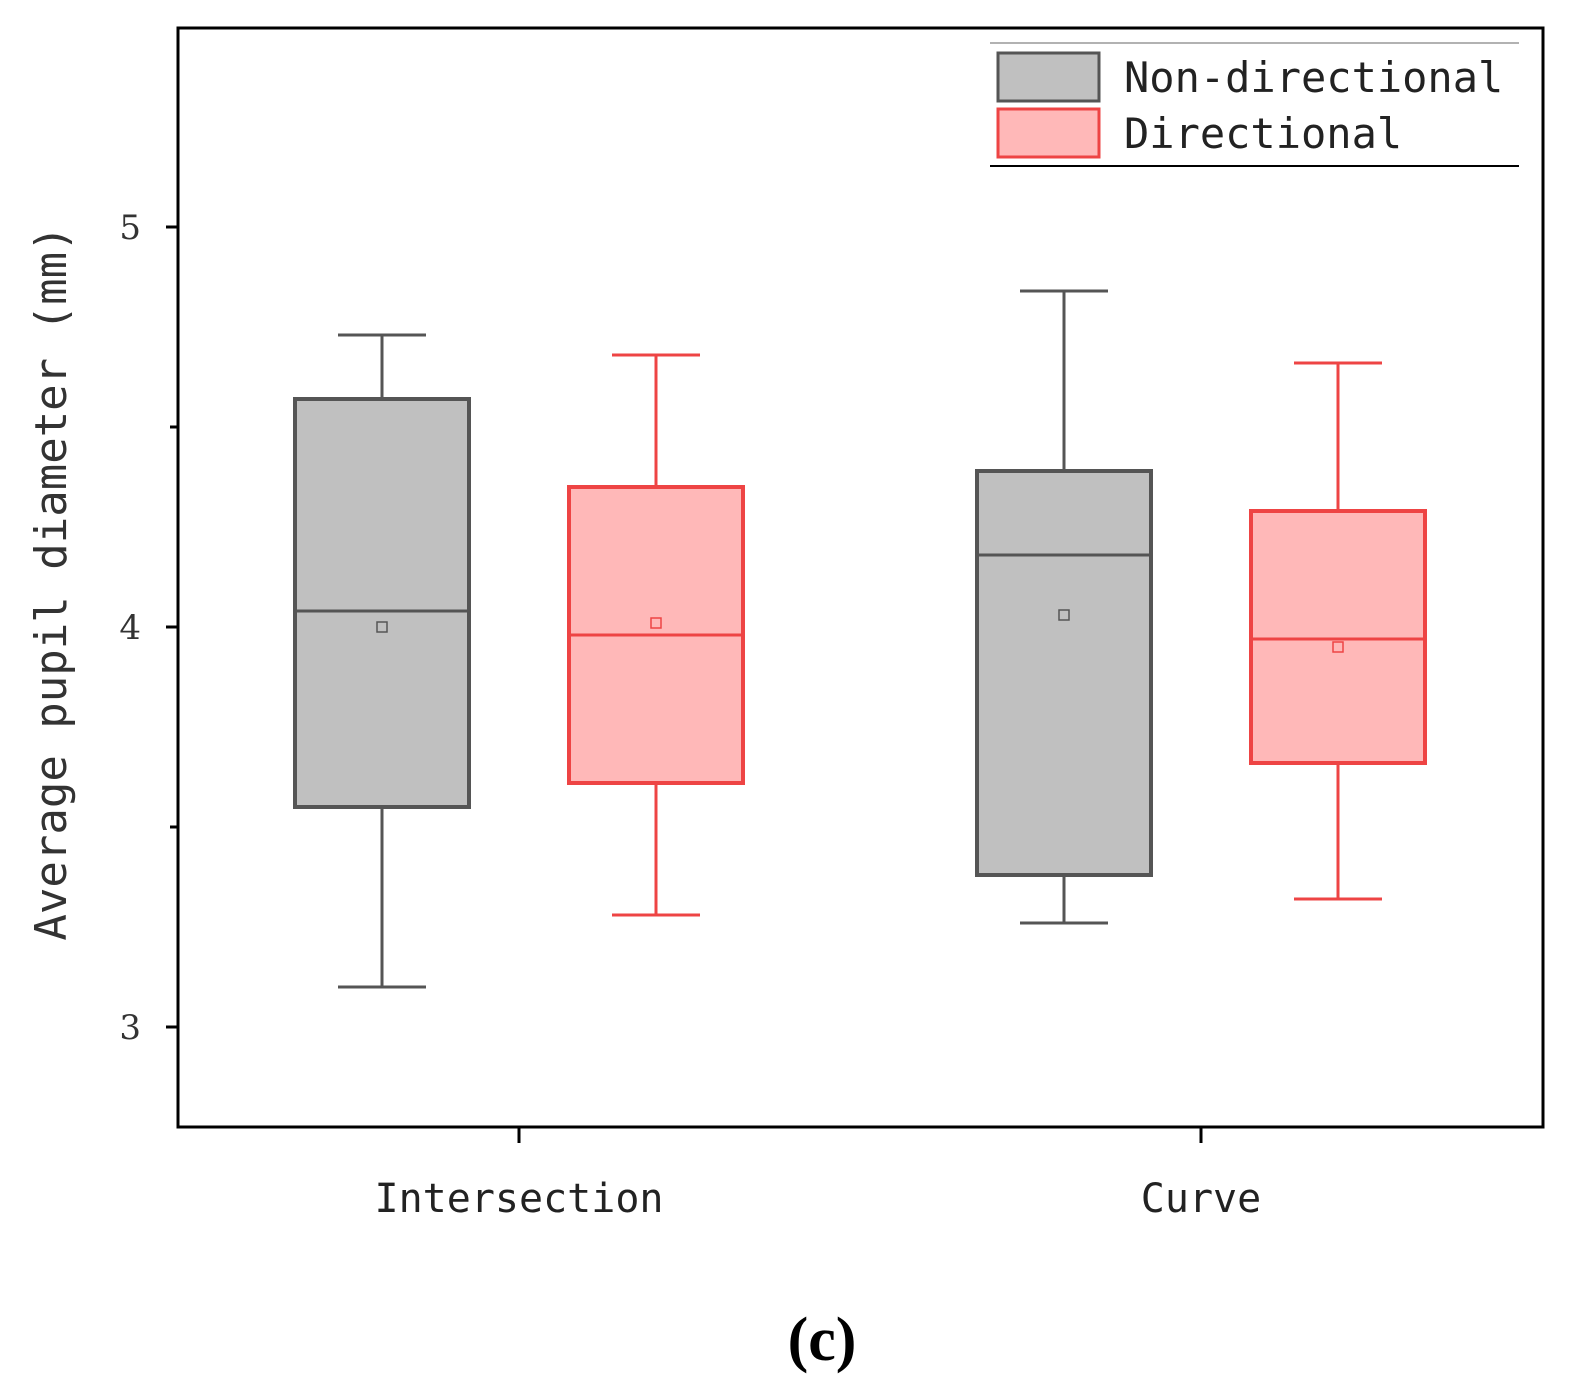 The height and width of the screenshot is (1389, 1574). I want to click on y-axis-title: Average pupil diameter (mm), so click(51, 582).